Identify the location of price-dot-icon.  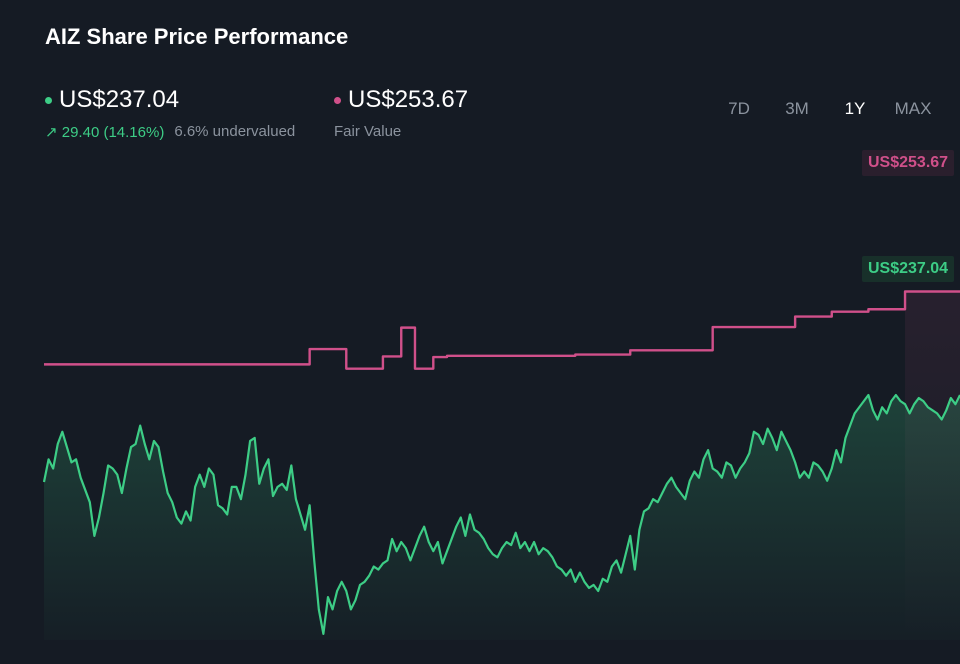
(48, 100).